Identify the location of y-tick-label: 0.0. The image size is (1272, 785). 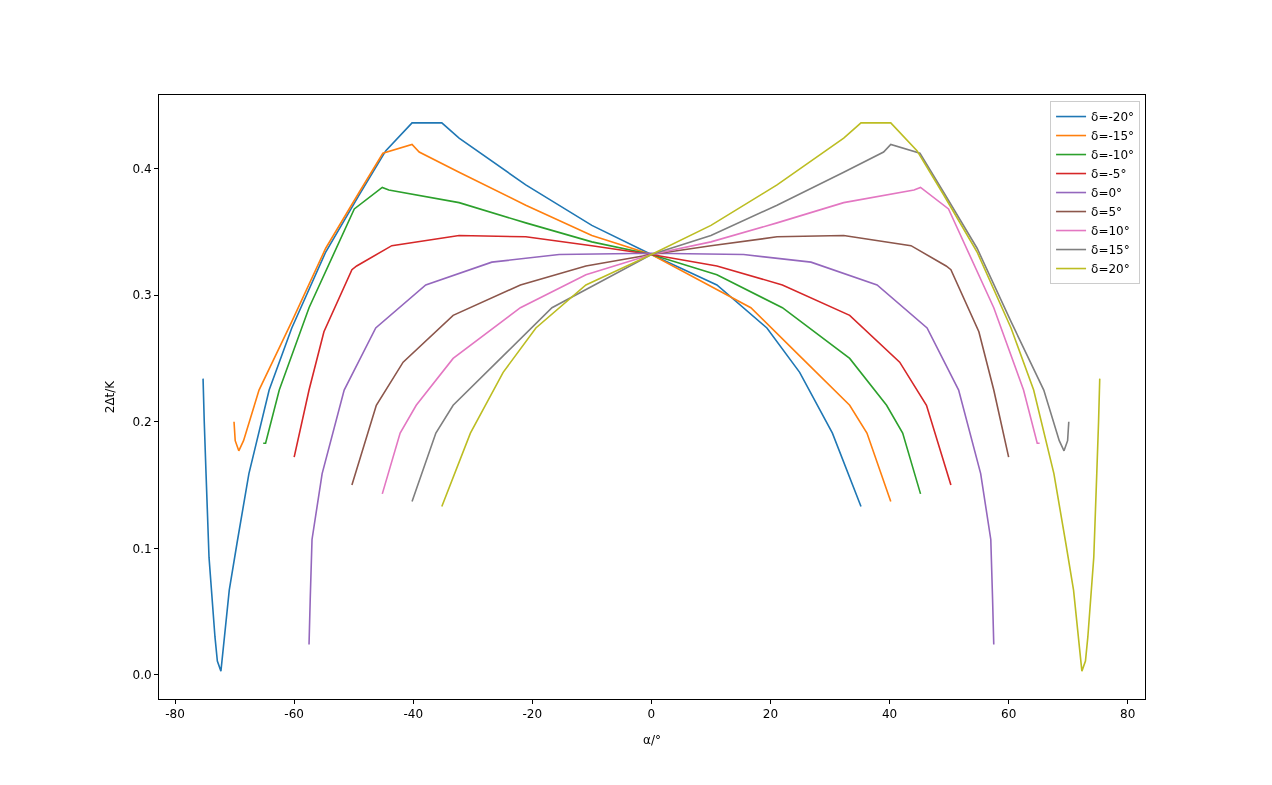
(142, 675).